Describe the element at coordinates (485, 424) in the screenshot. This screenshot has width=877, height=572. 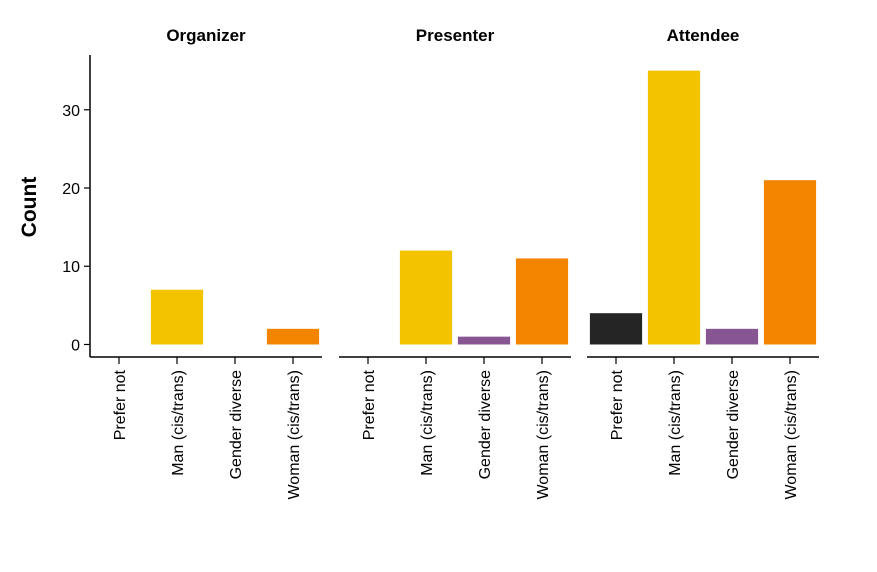
I see `x-tick-label-presenter-gender-diverse: Gender diverse` at that location.